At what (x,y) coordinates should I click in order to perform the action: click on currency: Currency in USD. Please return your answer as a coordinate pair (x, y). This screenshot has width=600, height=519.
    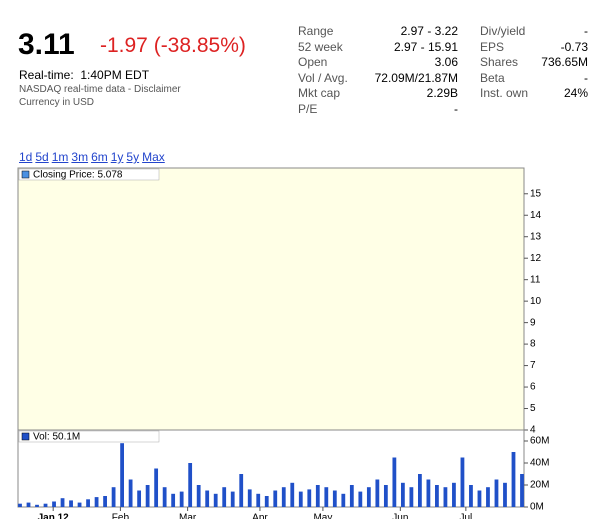
    Looking at the image, I should click on (57, 102).